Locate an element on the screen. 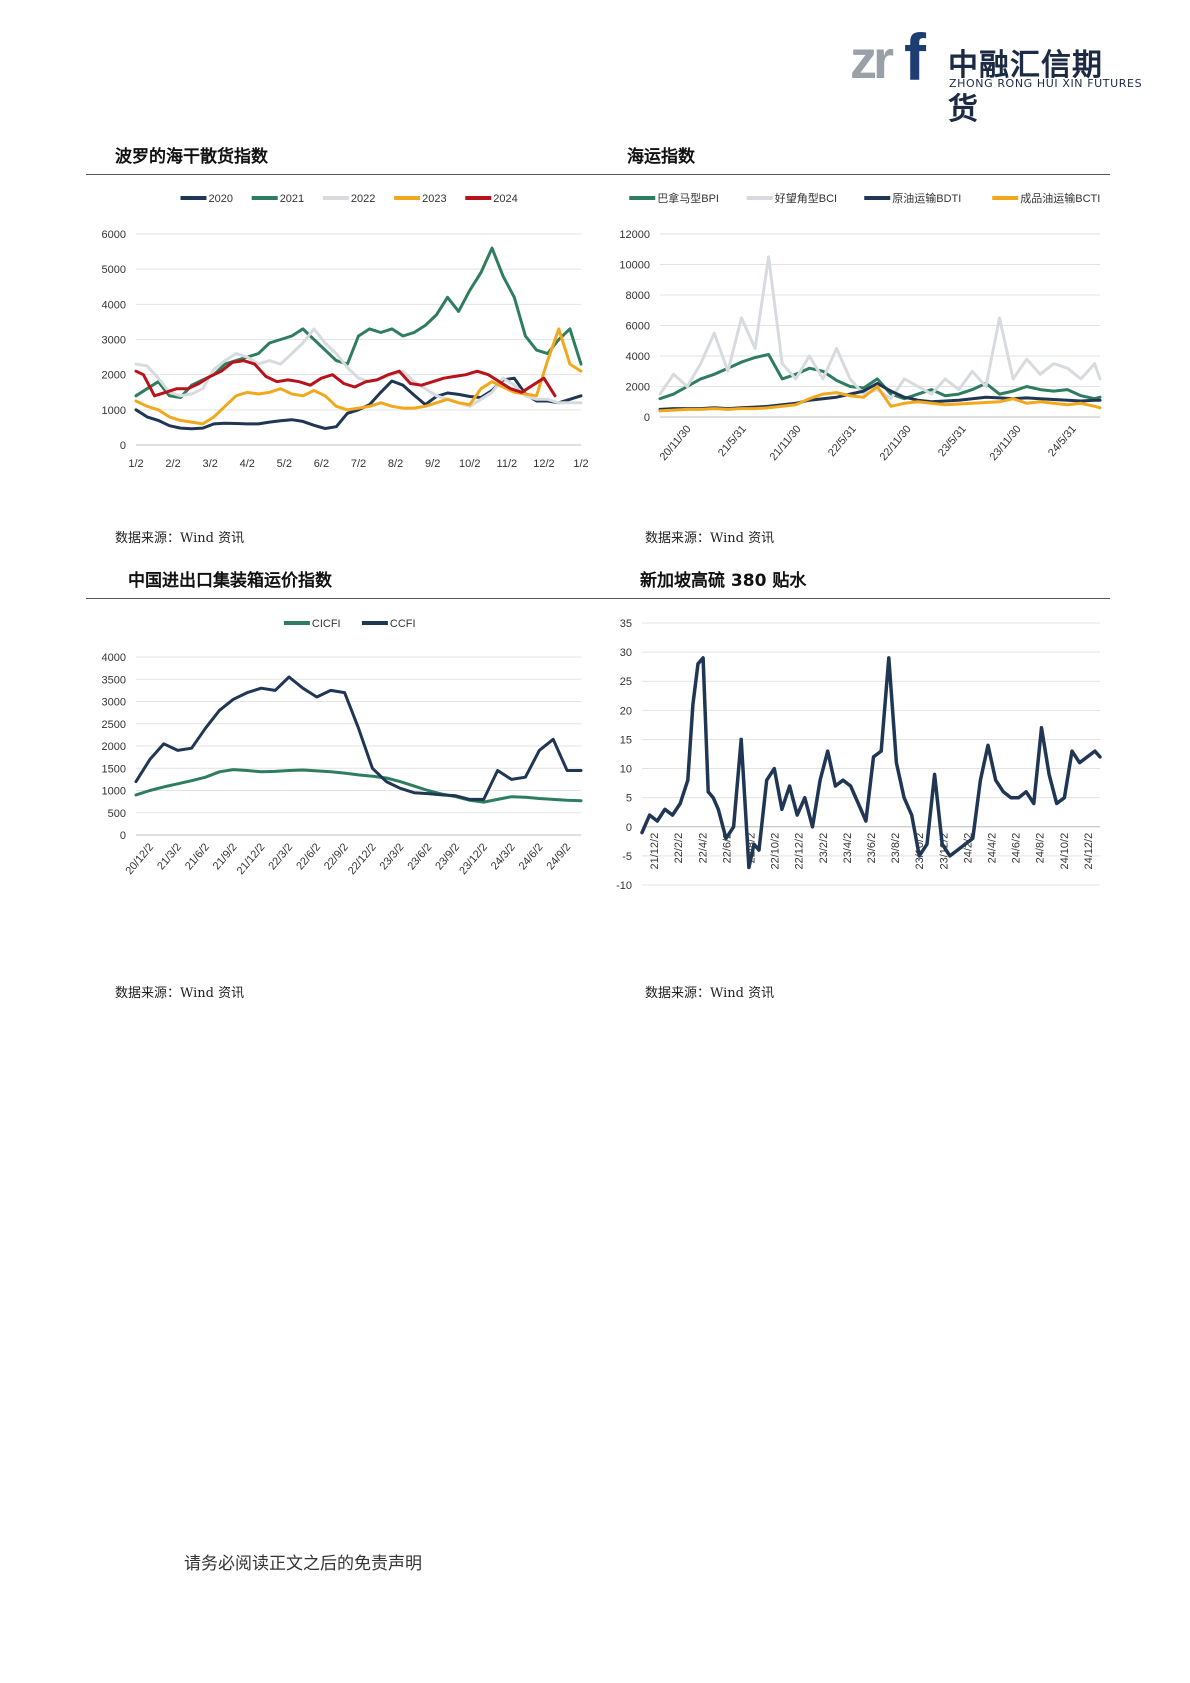 The height and width of the screenshot is (1683, 1190). container-panel-title: 中国进出口集装箱运价指数 is located at coordinates (230, 581).